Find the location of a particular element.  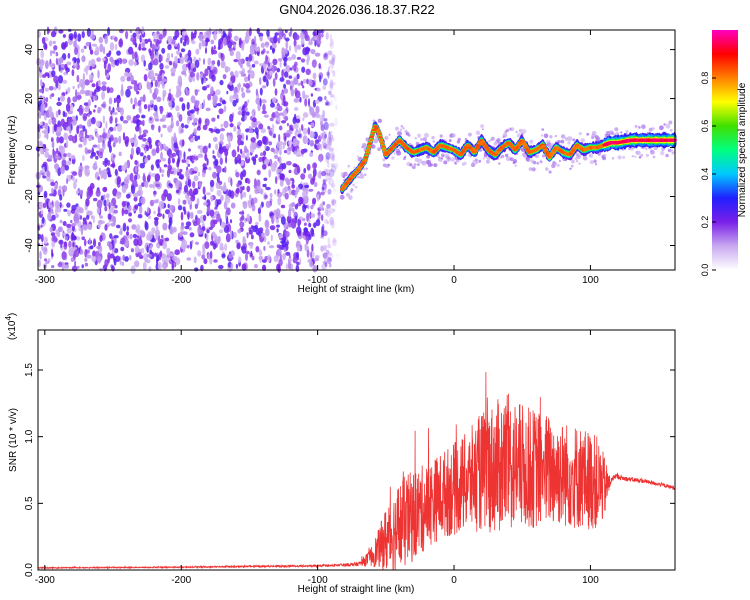

ridge-cell is located at coordinates (379, 134).